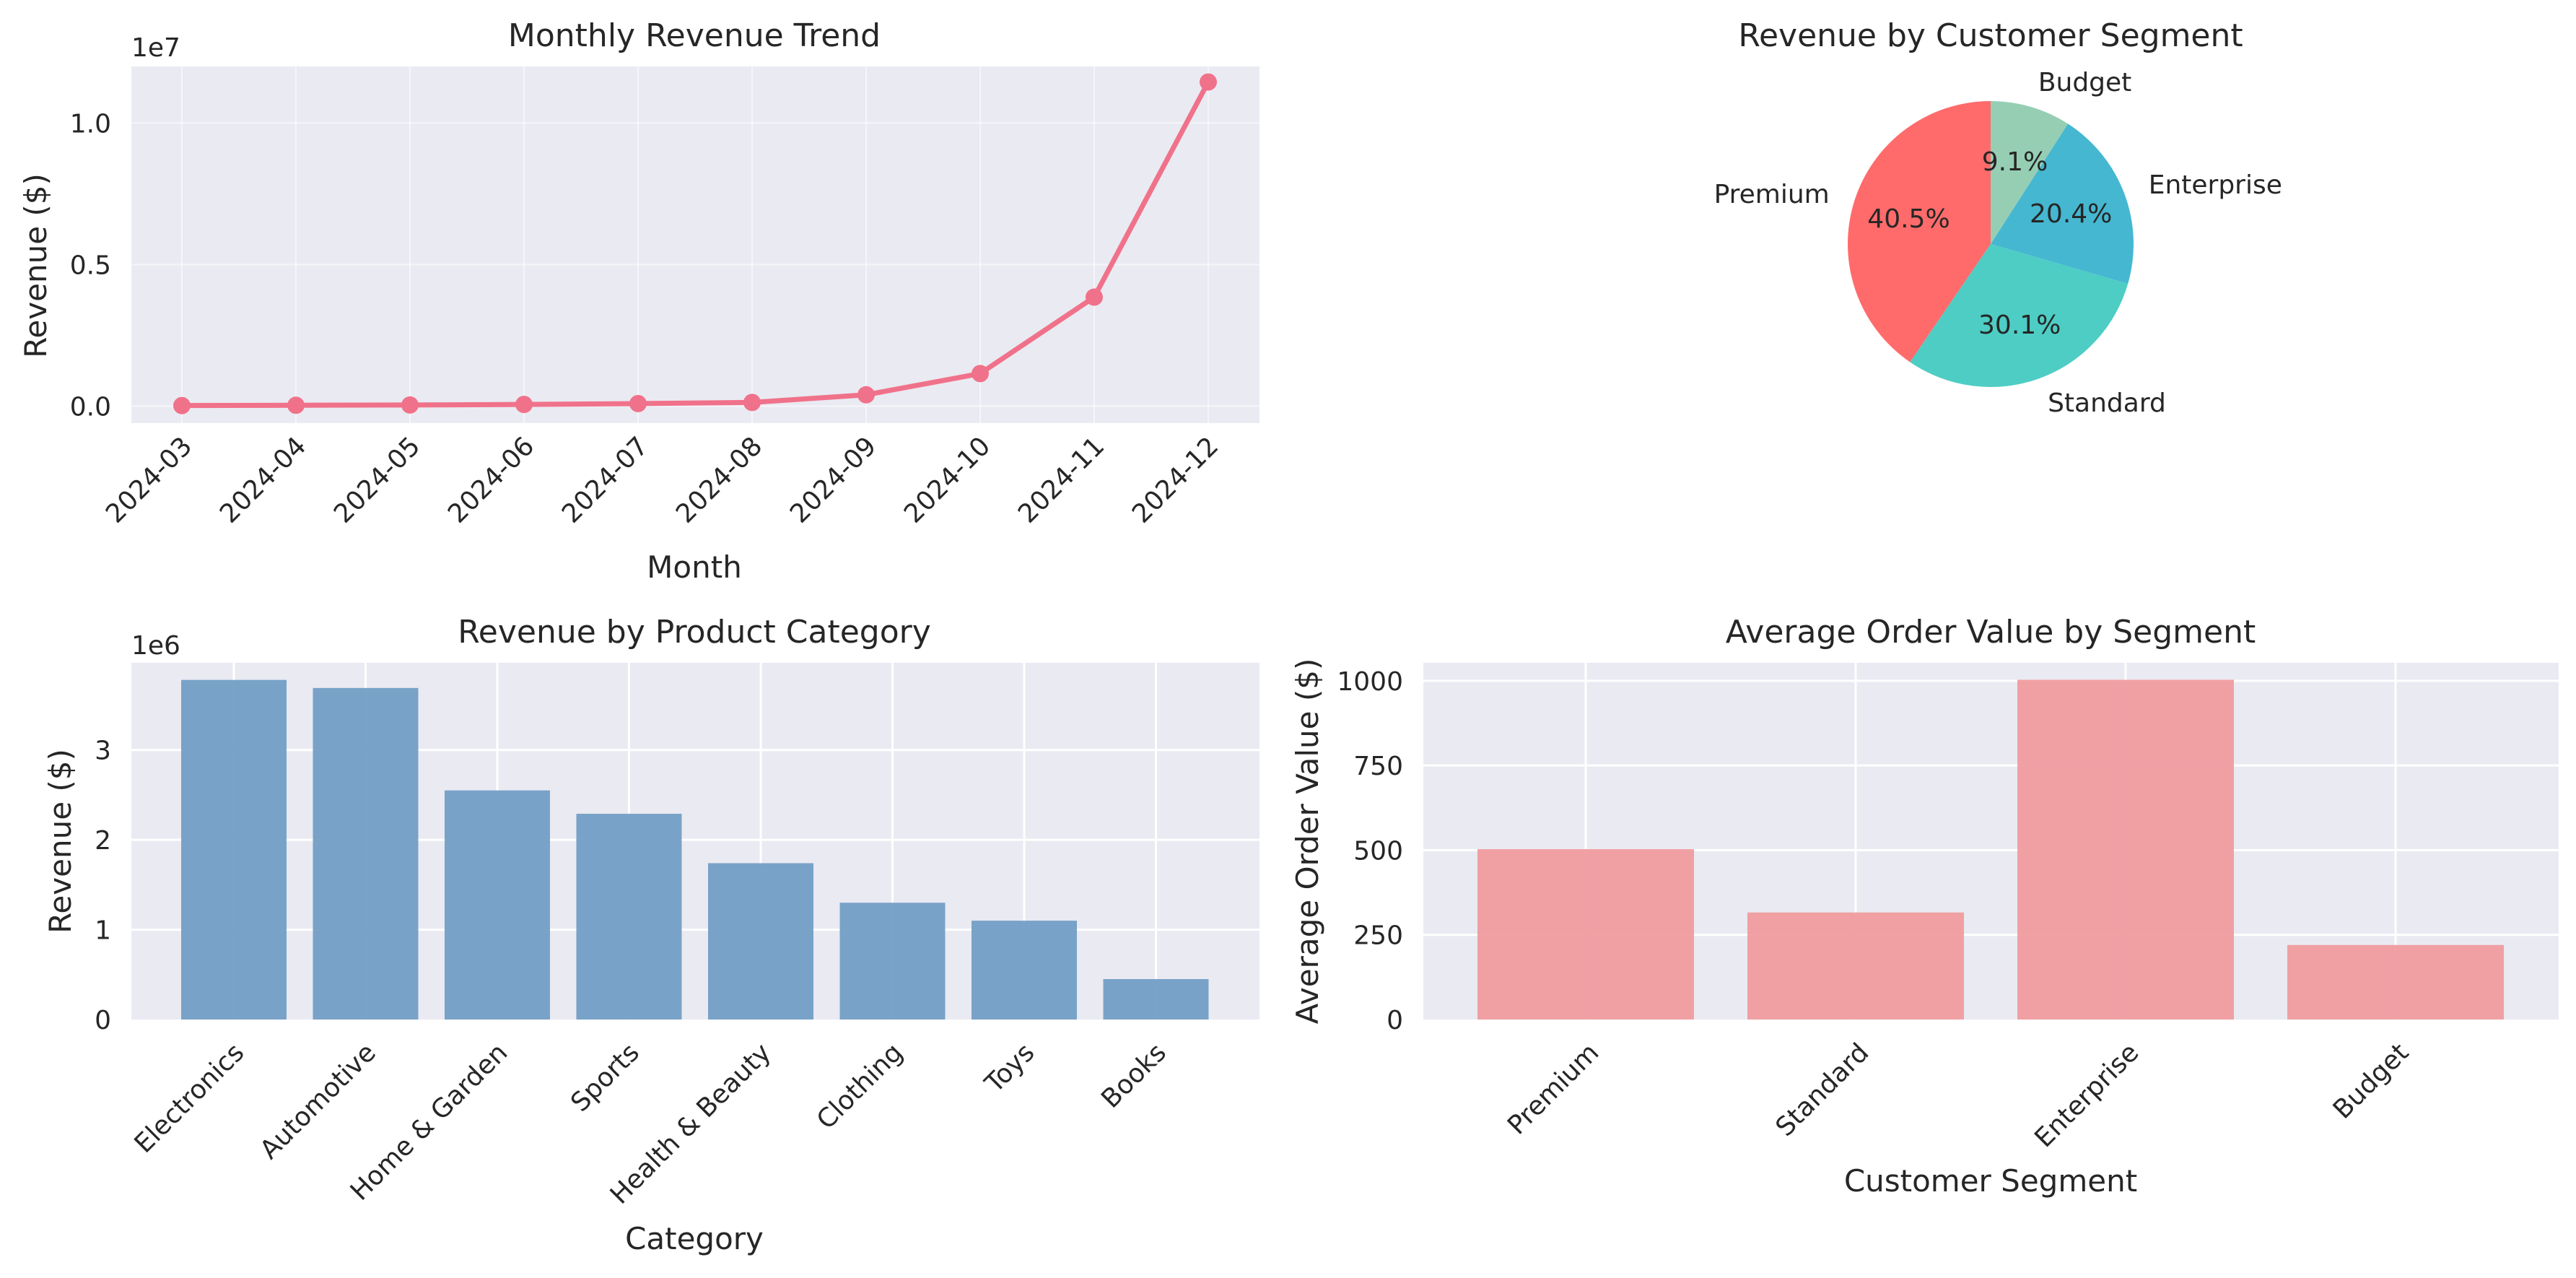 This screenshot has width=2576, height=1278. Describe the element at coordinates (833, 480) in the screenshot. I see `x-tick-label: 2024-09` at that location.